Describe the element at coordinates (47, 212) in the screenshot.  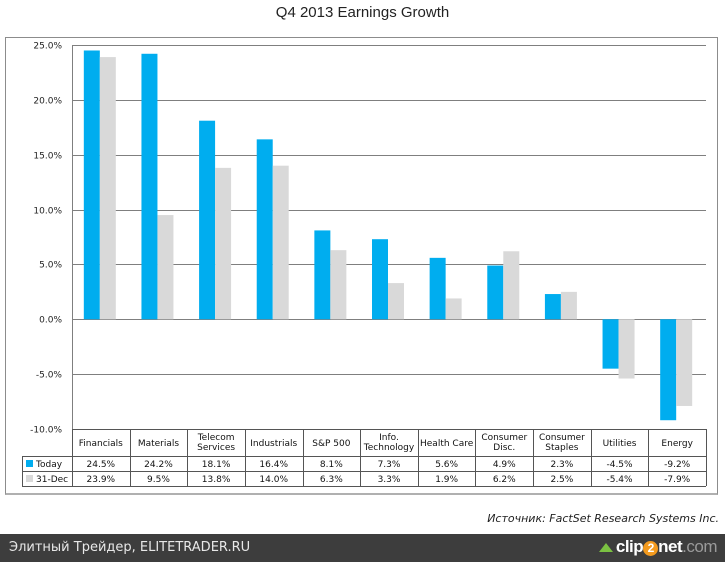
I see `y-tick-label: 10.0%` at that location.